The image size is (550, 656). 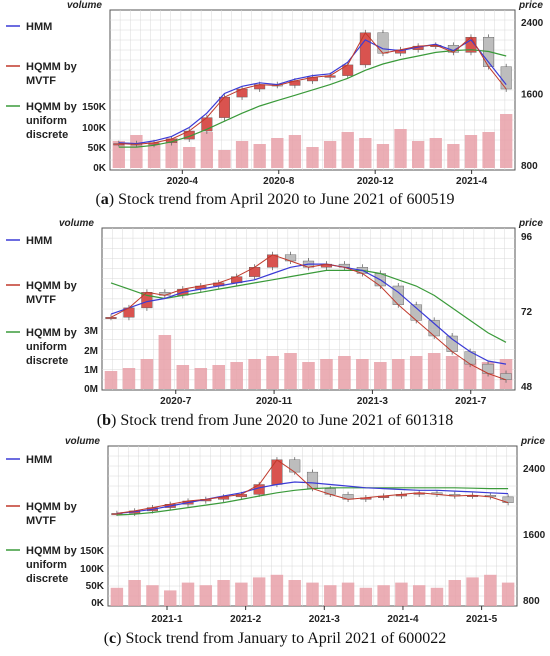 I want to click on x-tick-label: 2021-5, so click(x=482, y=619).